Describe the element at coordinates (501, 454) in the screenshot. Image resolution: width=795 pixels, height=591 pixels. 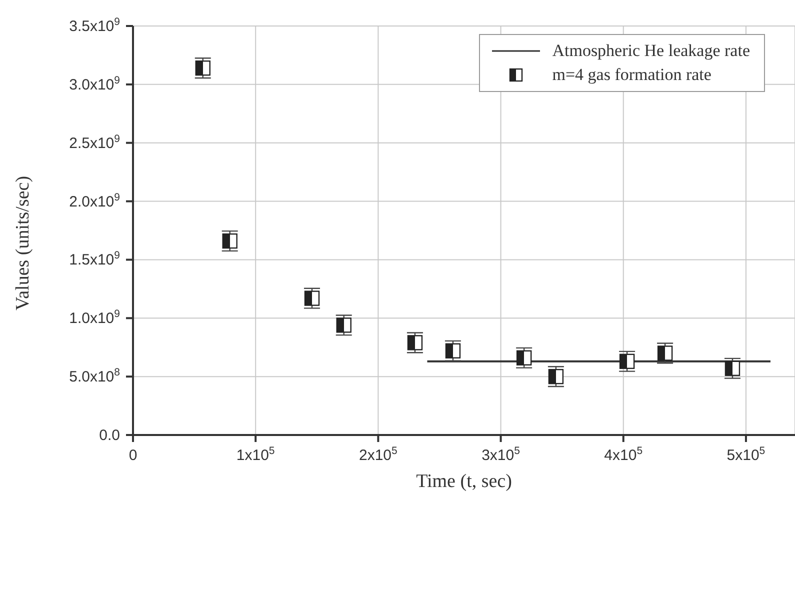
I see `x-tick-label: 3x10$^{5}$` at that location.